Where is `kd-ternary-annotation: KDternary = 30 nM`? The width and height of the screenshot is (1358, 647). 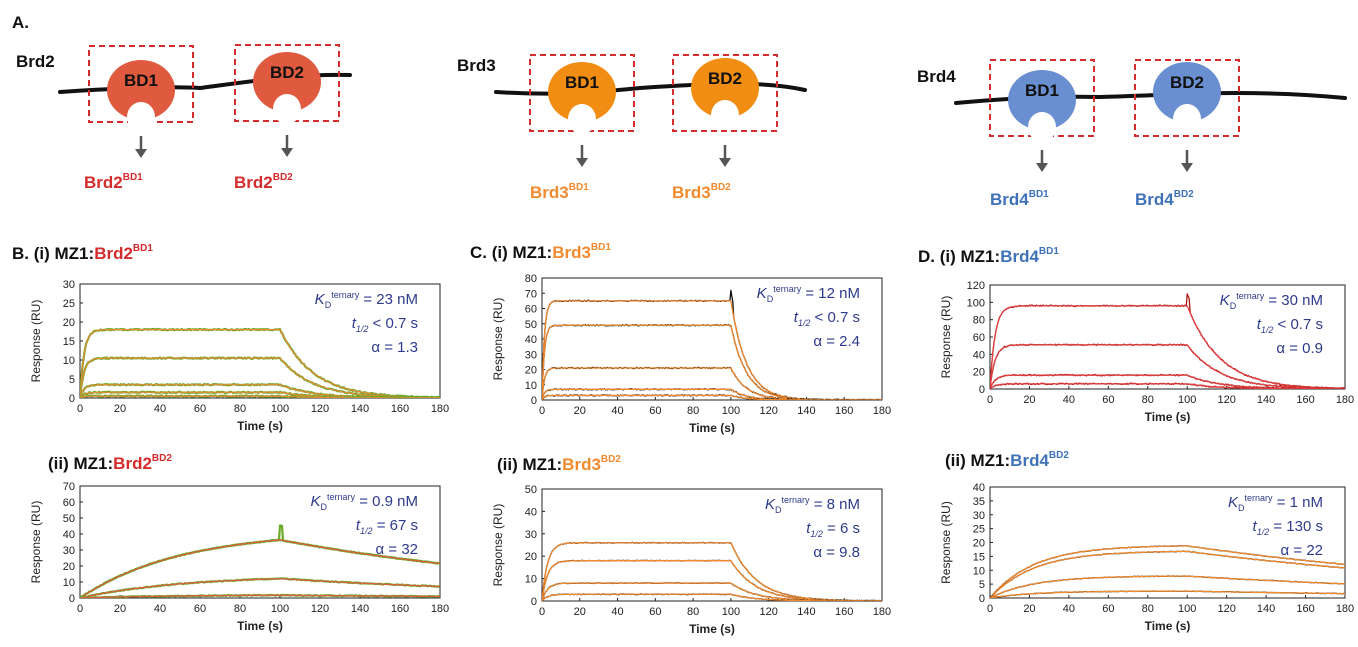
kd-ternary-annotation: KDternary = 30 nM is located at coordinates (1271, 301).